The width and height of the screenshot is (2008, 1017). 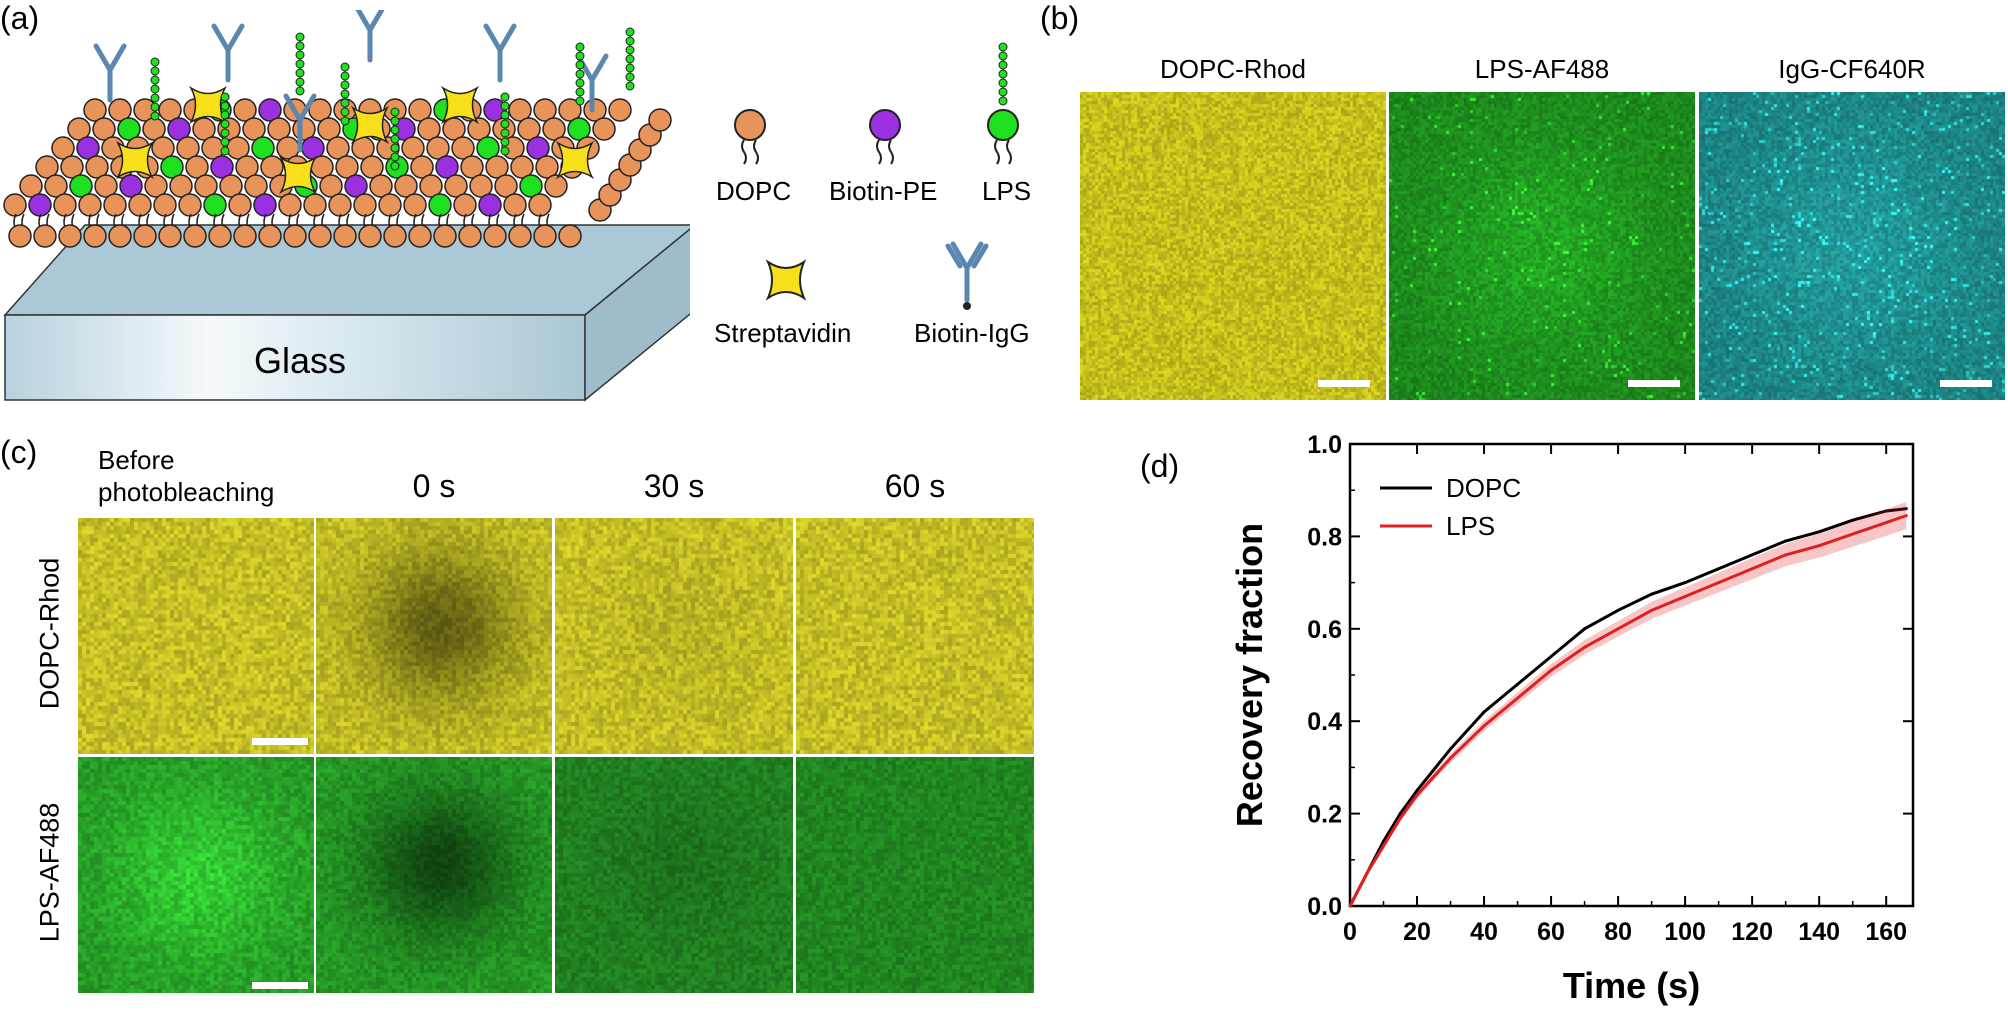 What do you see at coordinates (967, 272) in the screenshot?
I see `biotin-igg-legend-icon` at bounding box center [967, 272].